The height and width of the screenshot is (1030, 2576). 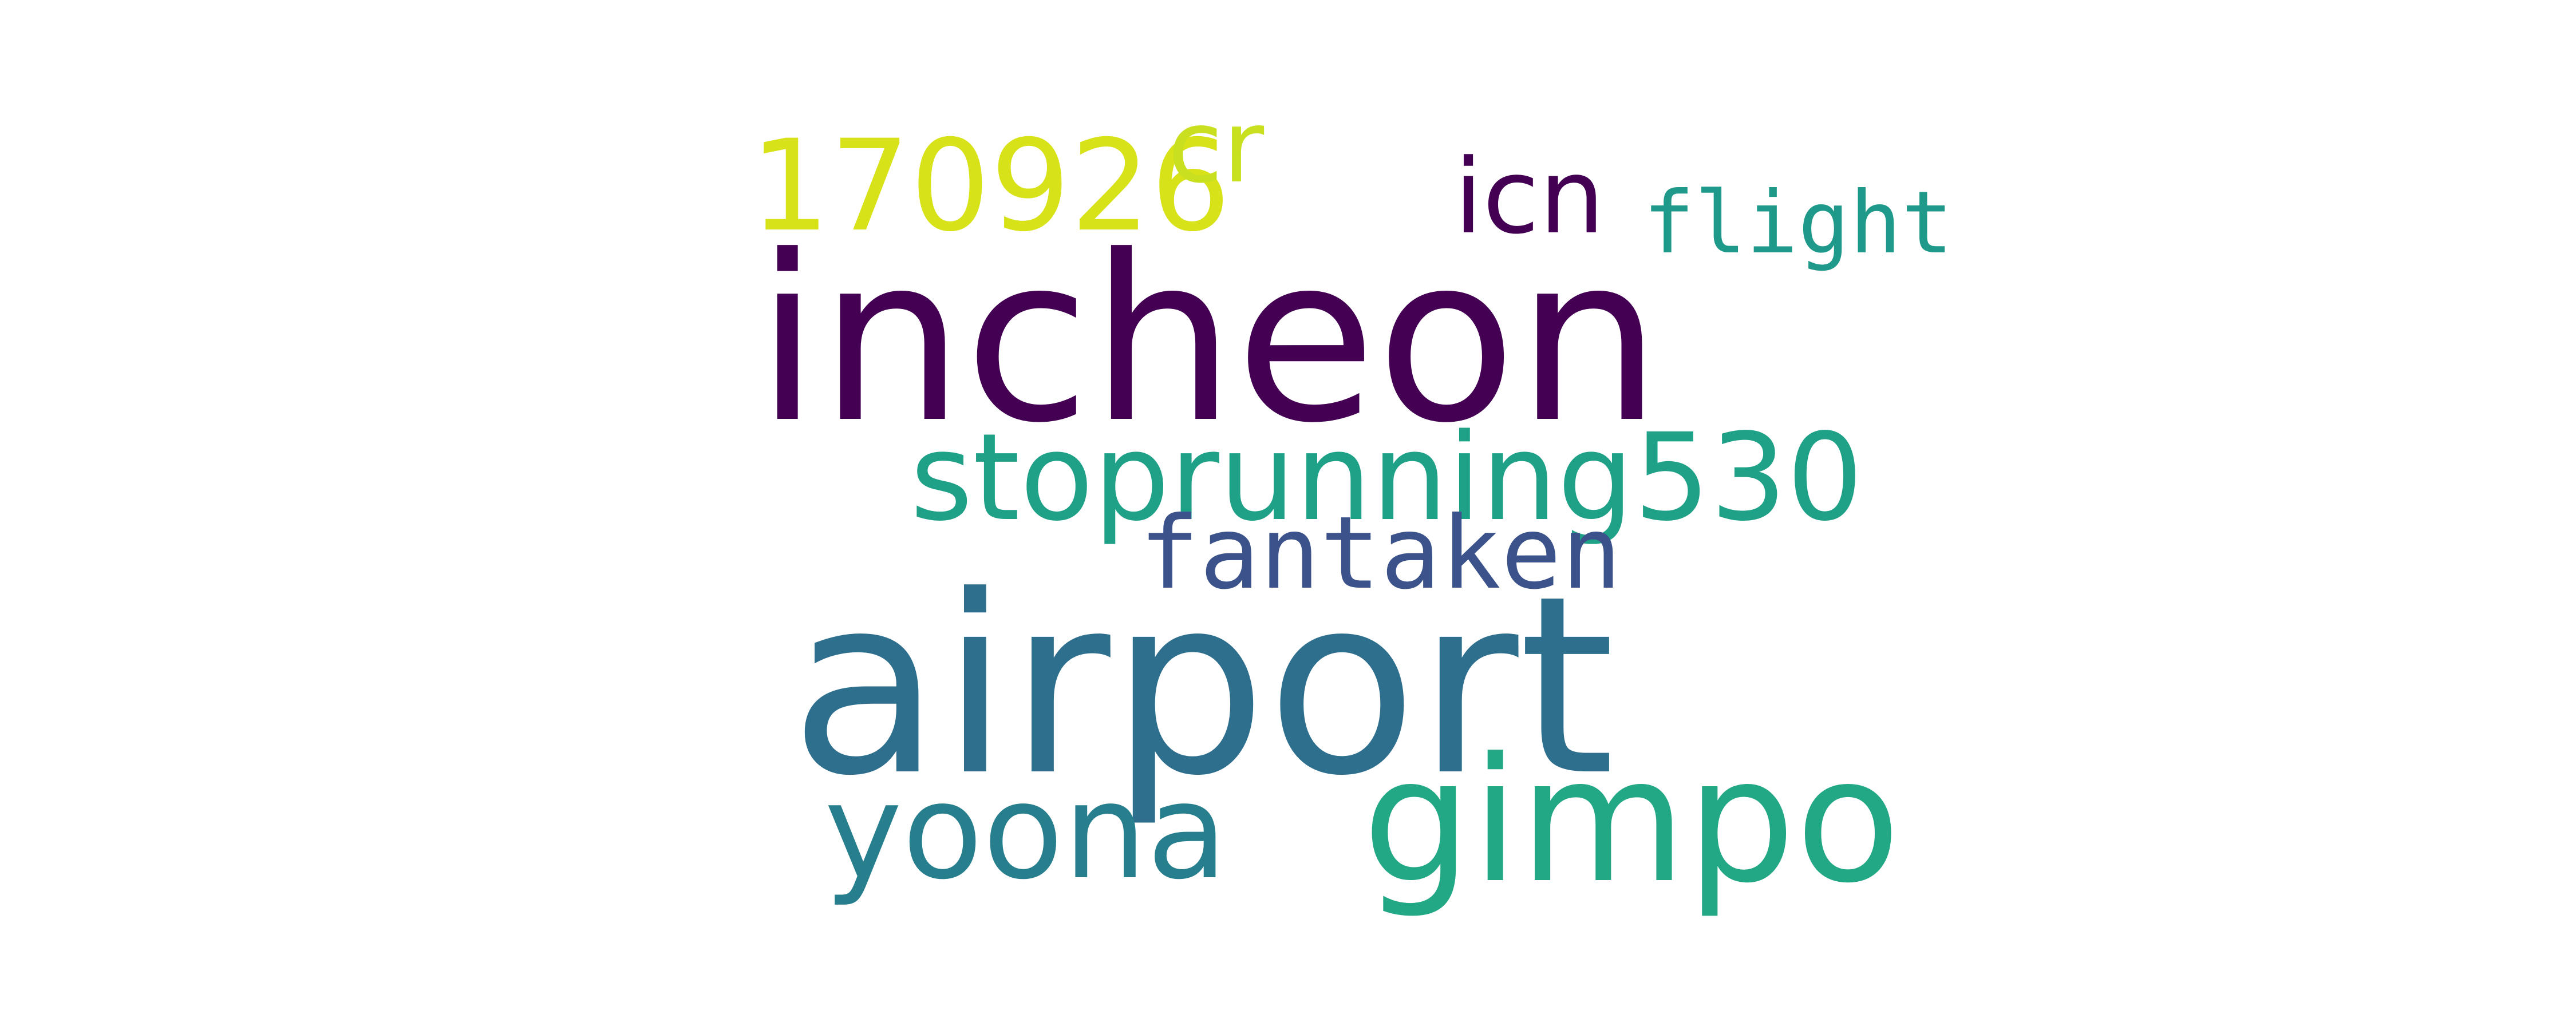 What do you see at coordinates (1216, 147) in the screenshot?
I see `word-cr: cr` at bounding box center [1216, 147].